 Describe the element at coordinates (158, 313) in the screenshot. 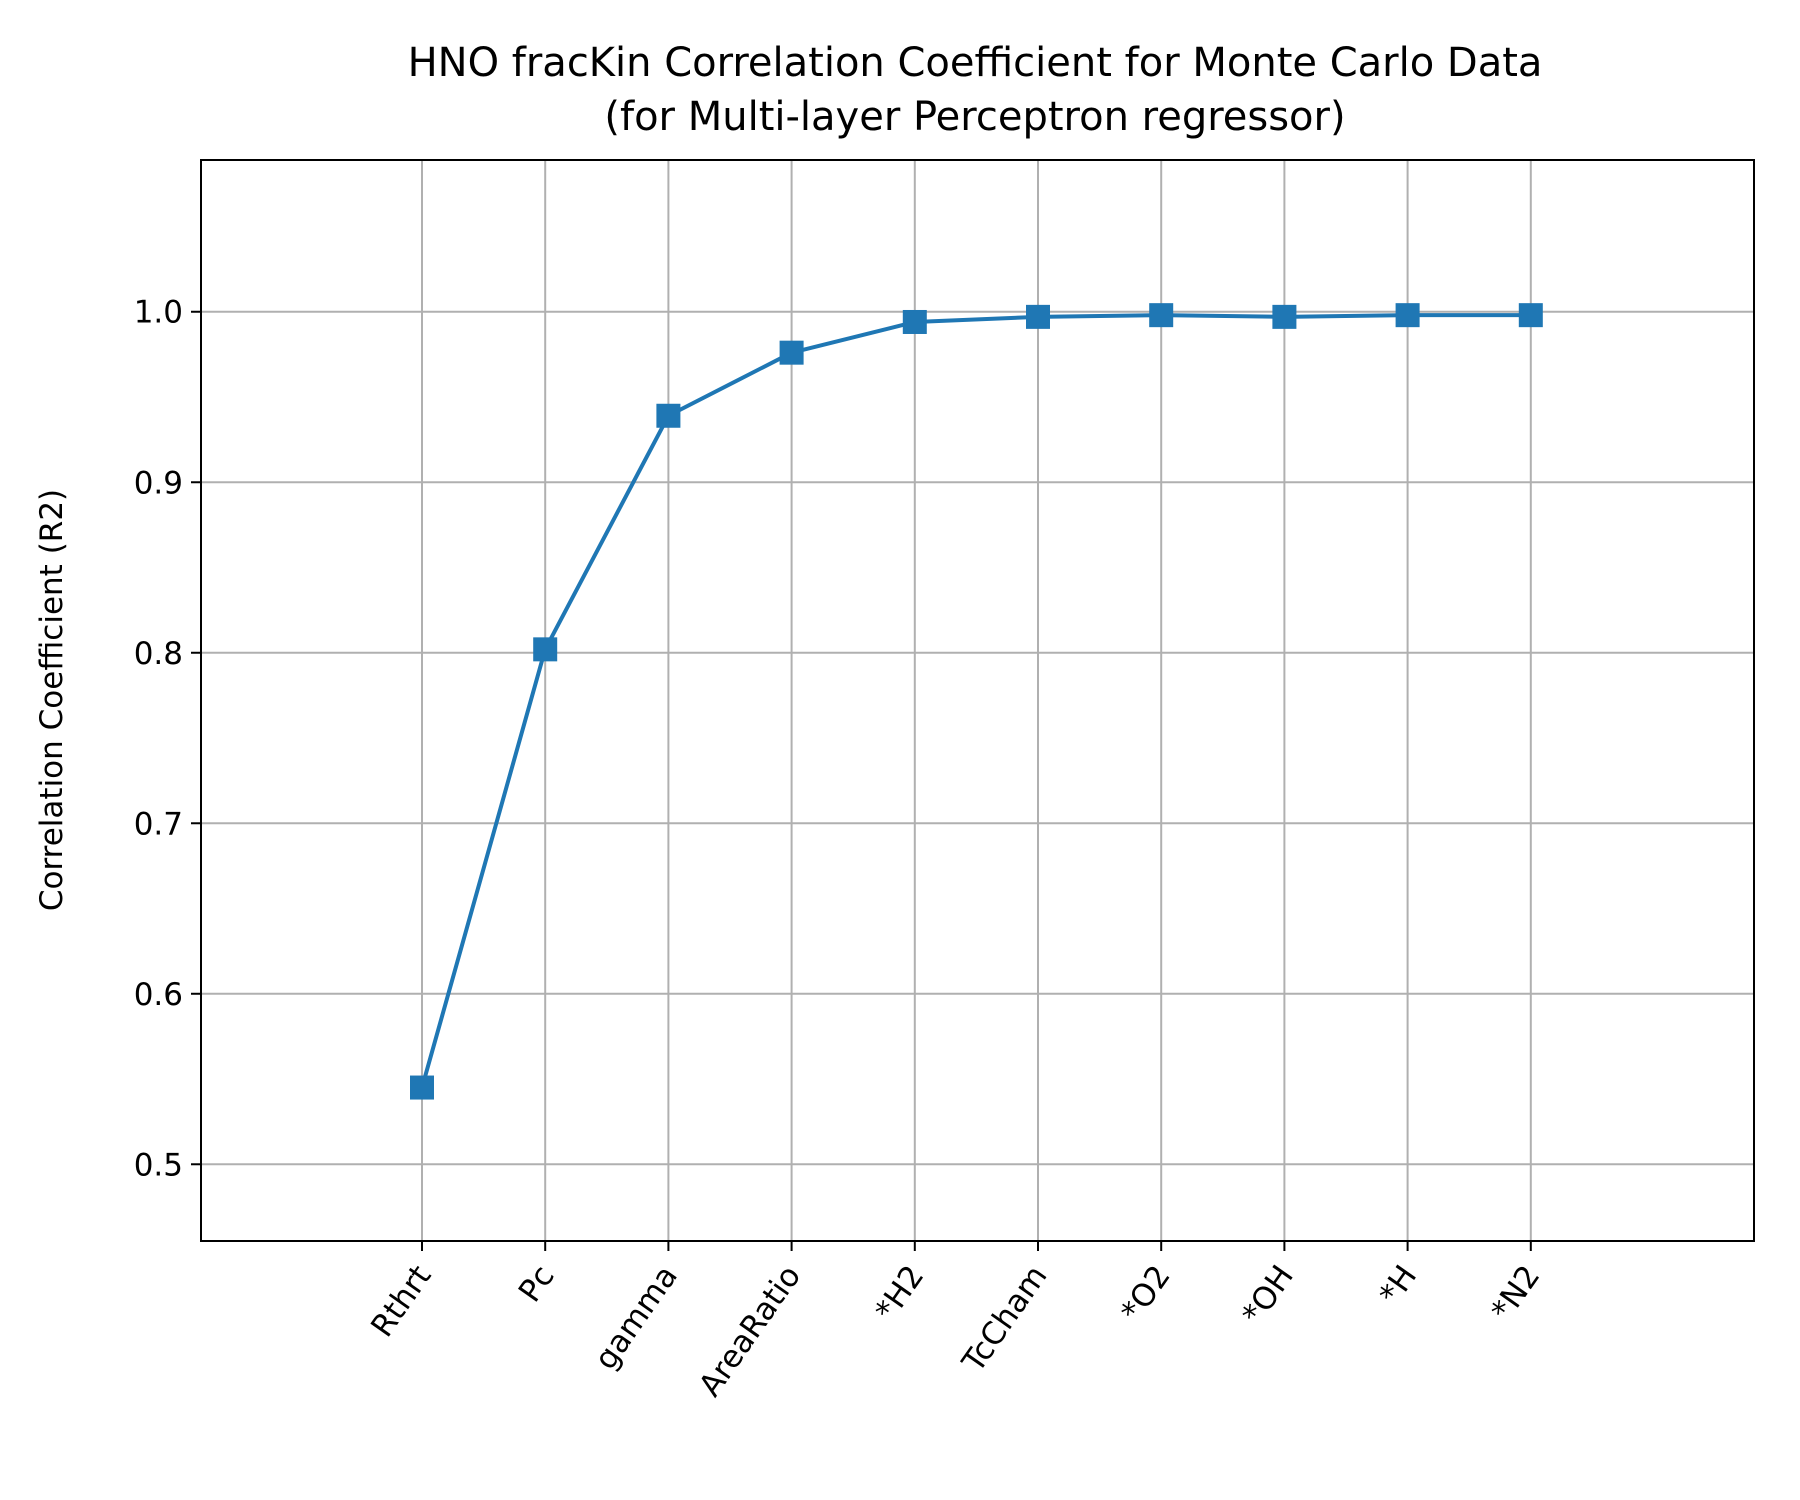

I see `y-tick-label: 1.0` at that location.